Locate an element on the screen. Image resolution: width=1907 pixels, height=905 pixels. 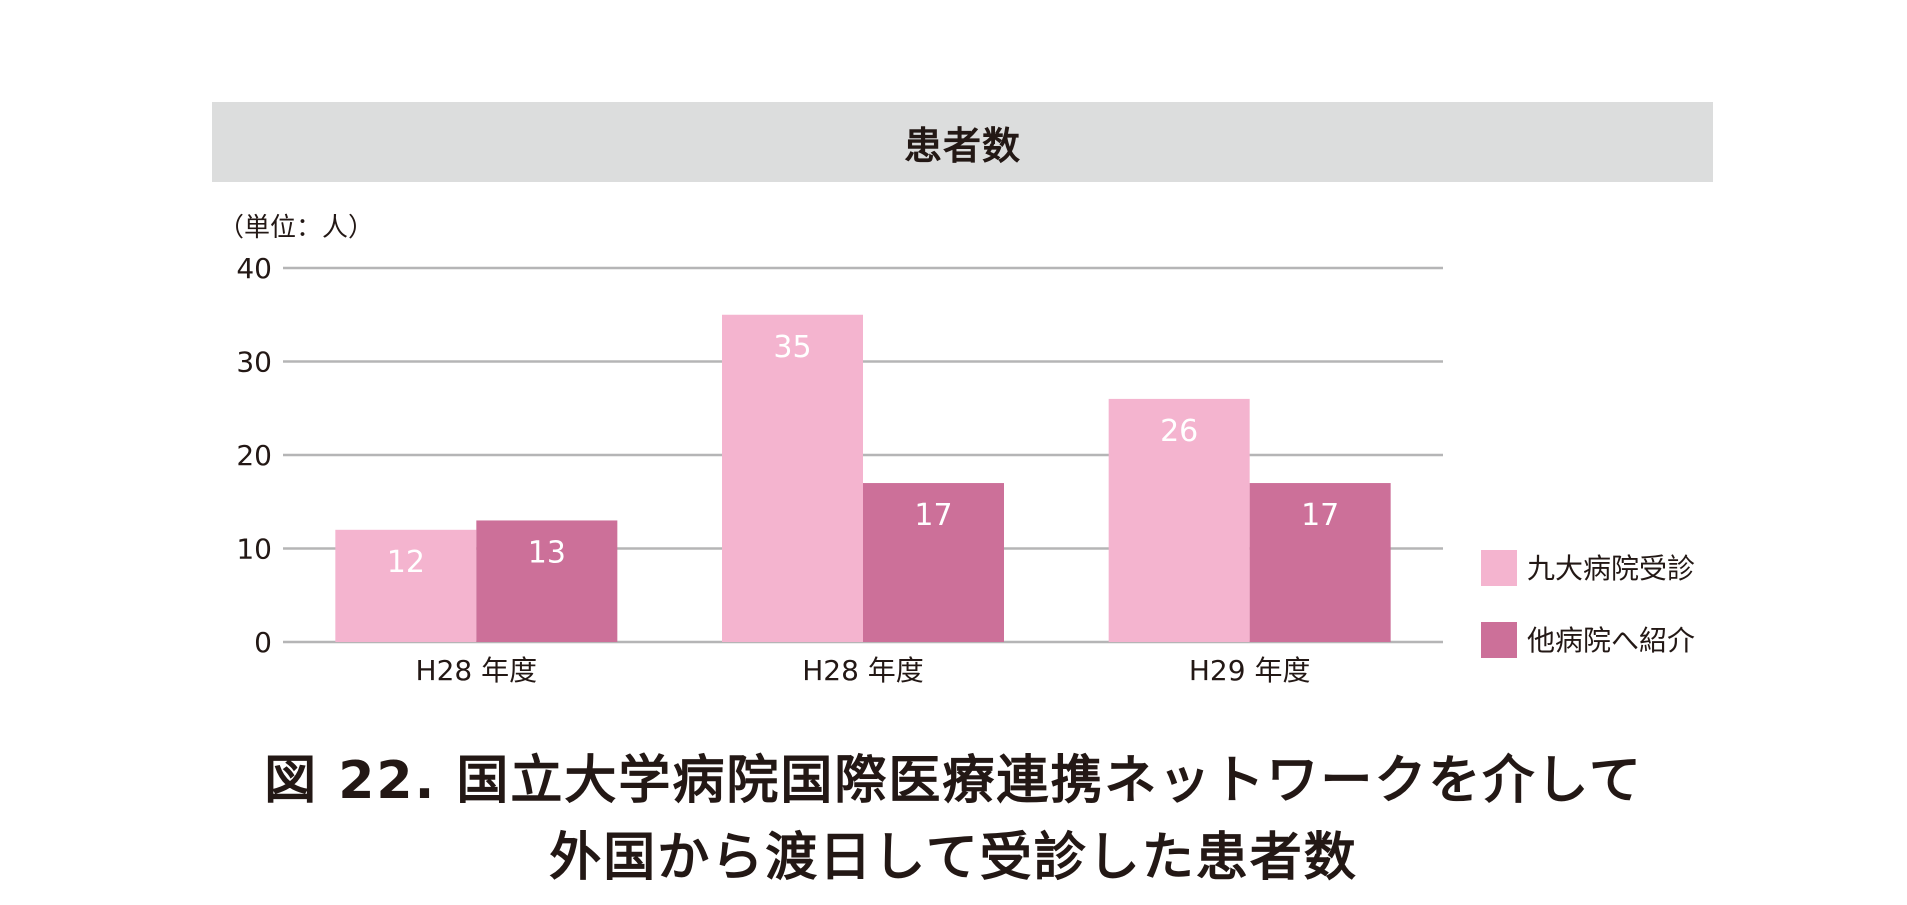
data-labels: 12 13 35 17 26 17 is located at coordinates (863, 455).